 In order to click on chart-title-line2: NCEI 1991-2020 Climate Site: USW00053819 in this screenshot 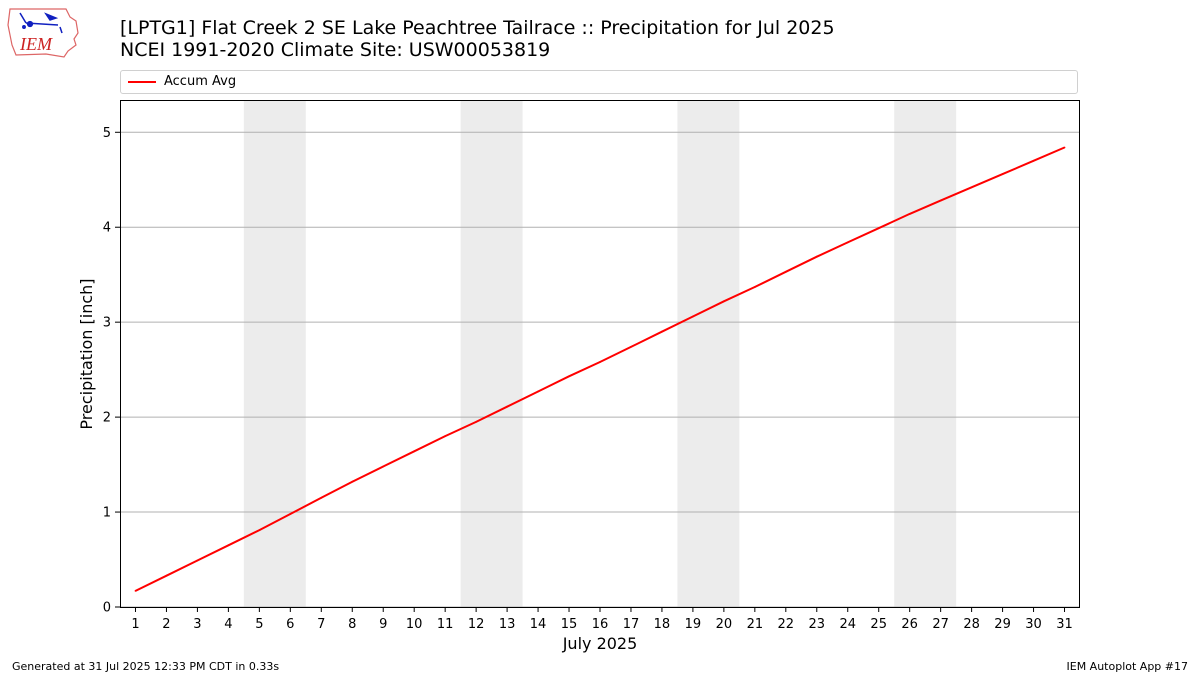, I will do `click(335, 50)`.